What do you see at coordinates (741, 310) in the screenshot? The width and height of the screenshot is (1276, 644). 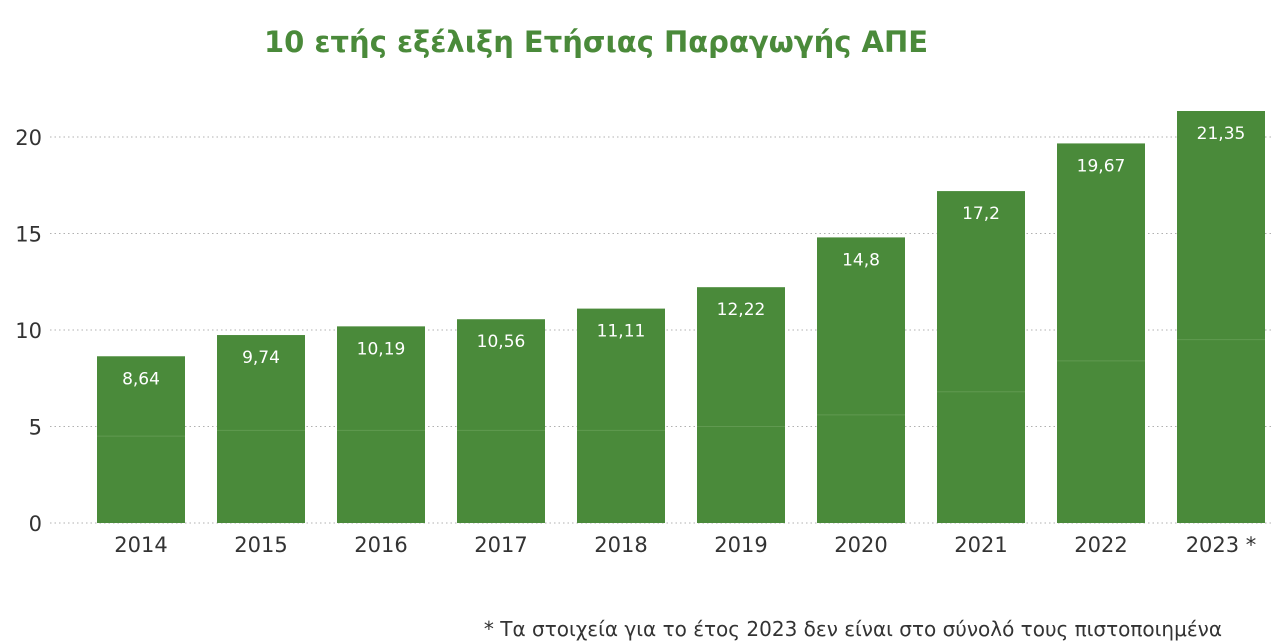 I see `data-label: 12,22` at bounding box center [741, 310].